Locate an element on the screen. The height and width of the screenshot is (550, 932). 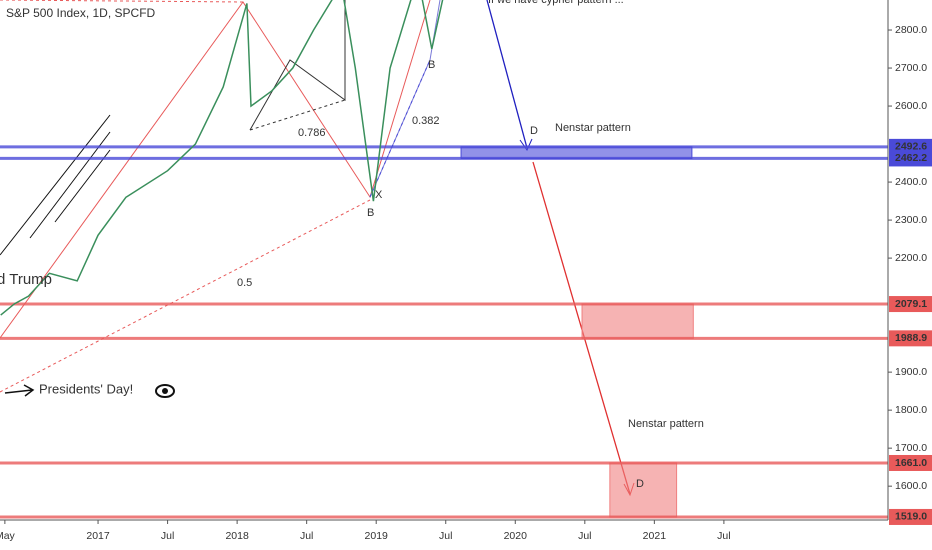
annotation: 0.5 is located at coordinates (244, 283).